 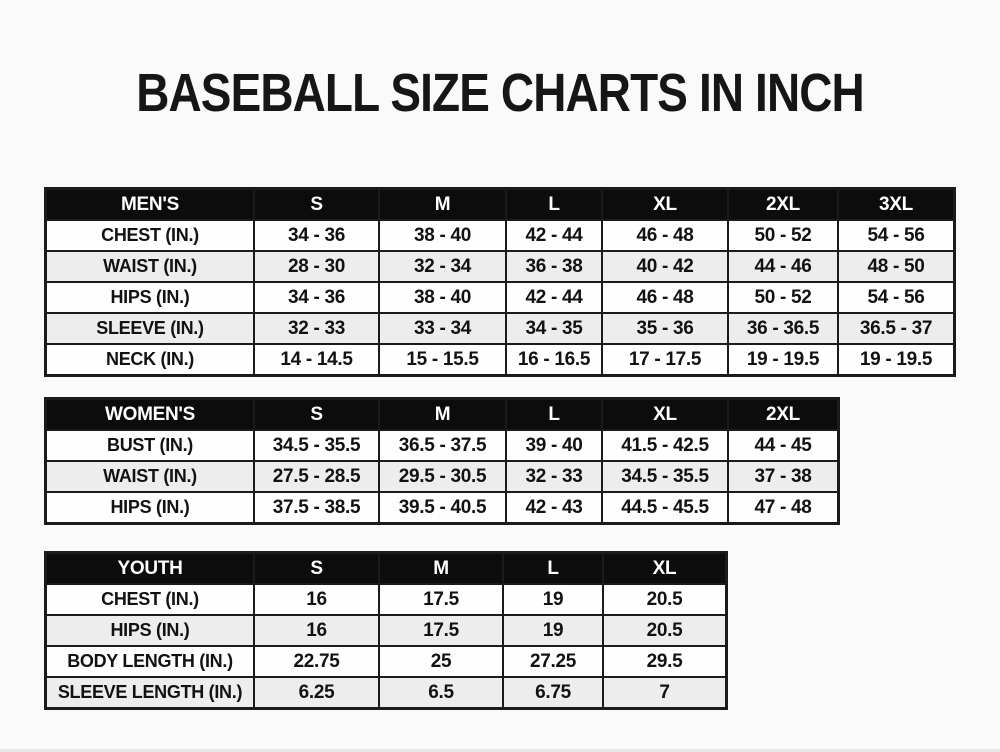 I want to click on size-value-cell: 37.5 - 38.5, so click(x=316, y=507).